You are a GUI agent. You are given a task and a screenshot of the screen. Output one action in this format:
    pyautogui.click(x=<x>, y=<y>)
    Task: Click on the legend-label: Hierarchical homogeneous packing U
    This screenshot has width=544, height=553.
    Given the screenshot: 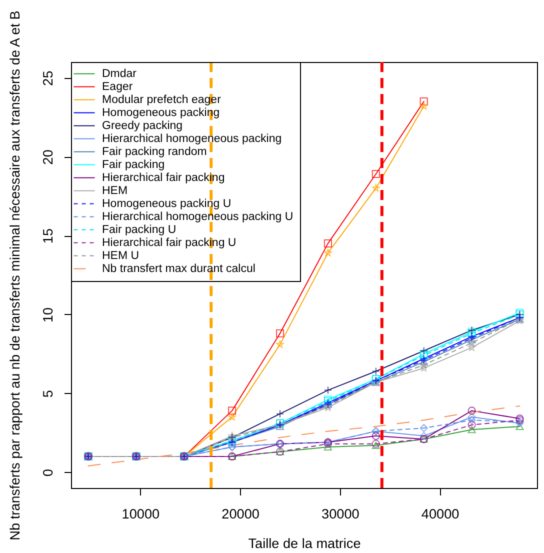 What is the action you would take?
    pyautogui.click(x=198, y=216)
    